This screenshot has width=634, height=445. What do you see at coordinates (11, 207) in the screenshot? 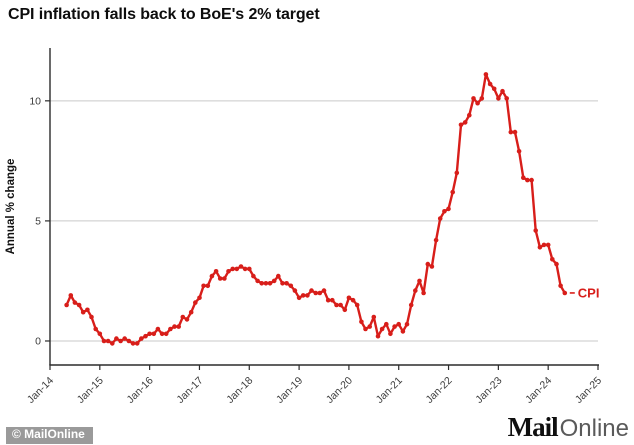
I see `y-axis-label: Annual % change` at bounding box center [11, 207].